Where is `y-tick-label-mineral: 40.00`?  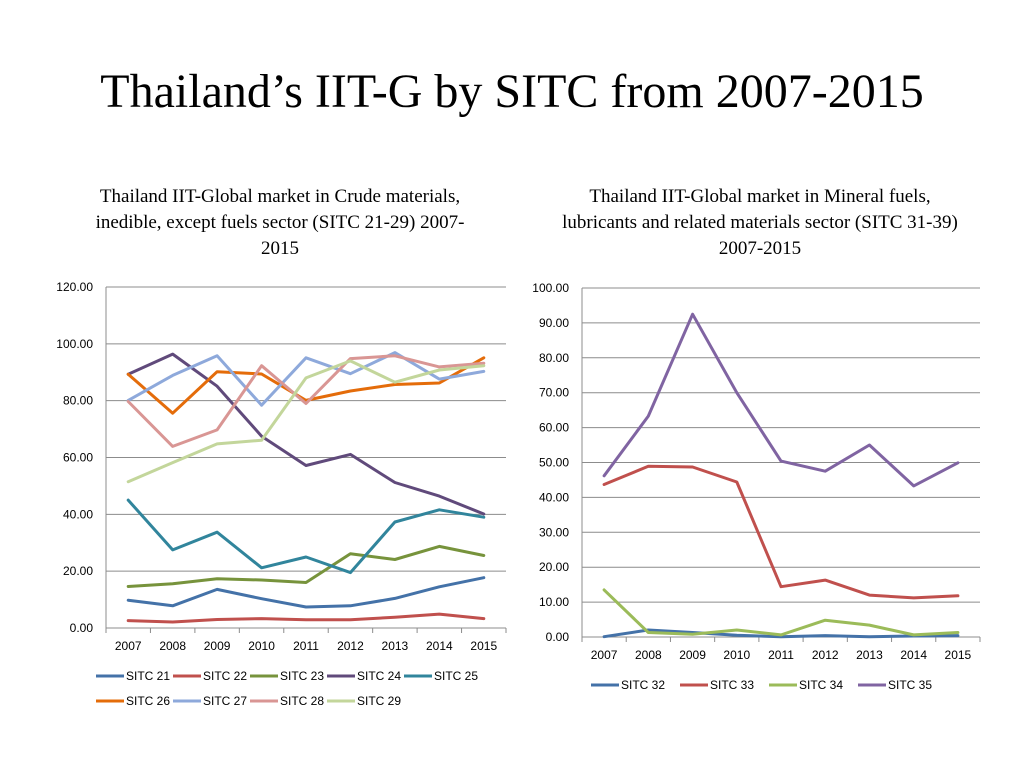 y-tick-label-mineral: 40.00 is located at coordinates (554, 497).